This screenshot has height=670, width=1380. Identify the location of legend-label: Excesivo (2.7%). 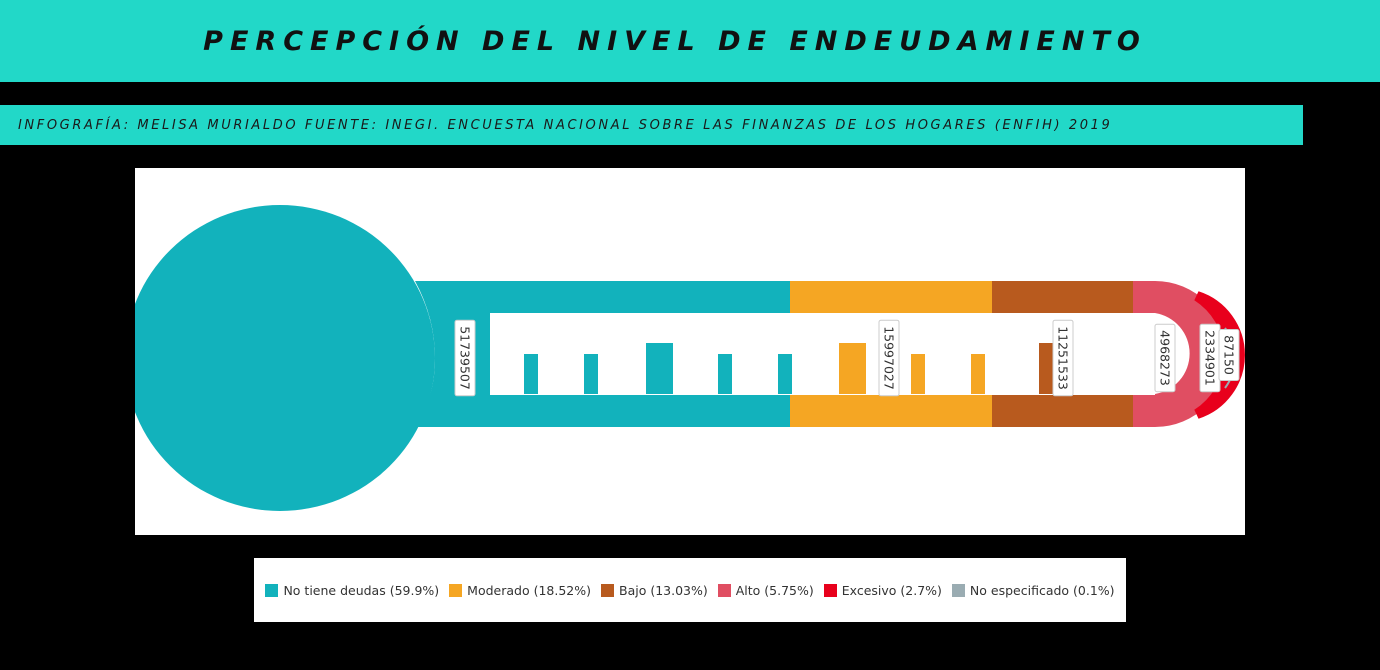
(891, 590).